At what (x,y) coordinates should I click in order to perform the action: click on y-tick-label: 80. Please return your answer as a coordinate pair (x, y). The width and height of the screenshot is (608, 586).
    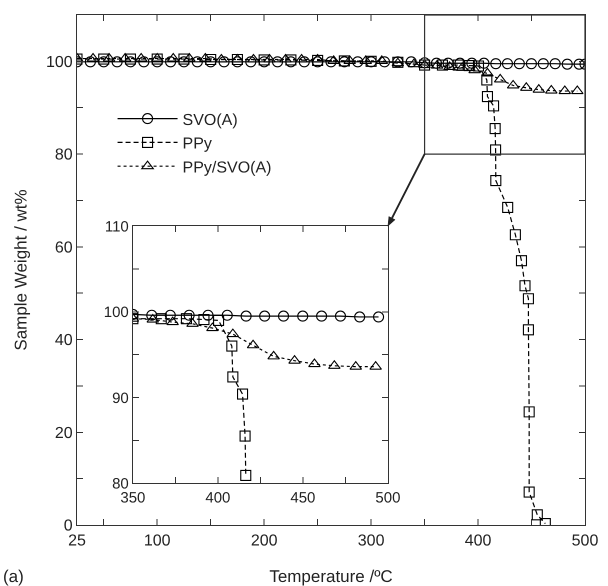
    Looking at the image, I should click on (63, 155).